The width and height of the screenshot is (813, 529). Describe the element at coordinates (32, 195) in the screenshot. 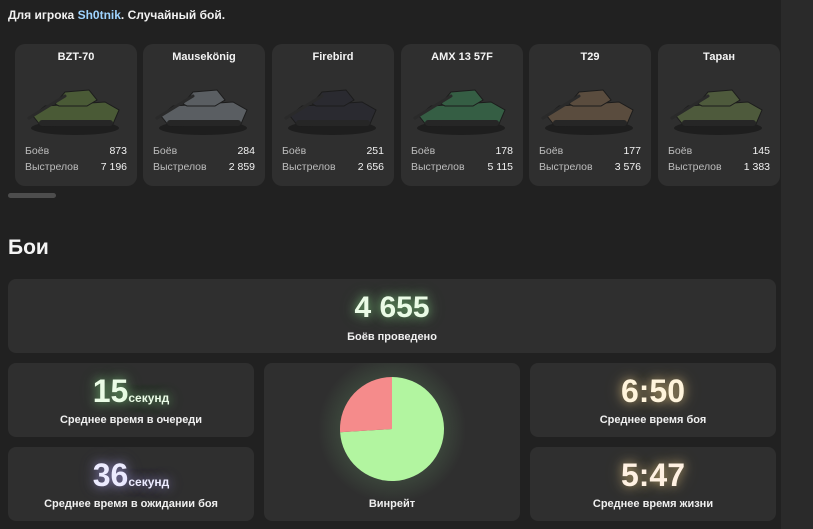

I see `carousel-scrollbar` at that location.